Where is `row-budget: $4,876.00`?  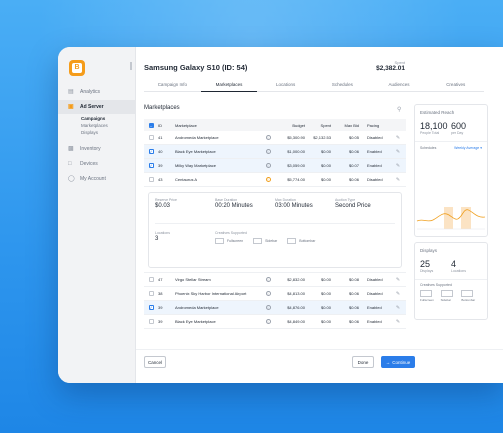
row-budget: $4,876.00 is located at coordinates (296, 307).